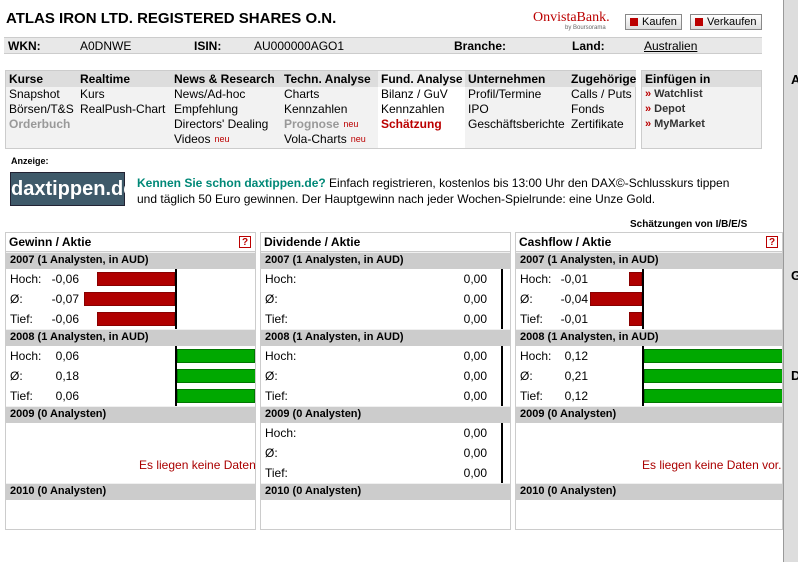 The height and width of the screenshot is (562, 798). Describe the element at coordinates (649, 356) in the screenshot. I see `row: Hoch: 0,12` at that location.